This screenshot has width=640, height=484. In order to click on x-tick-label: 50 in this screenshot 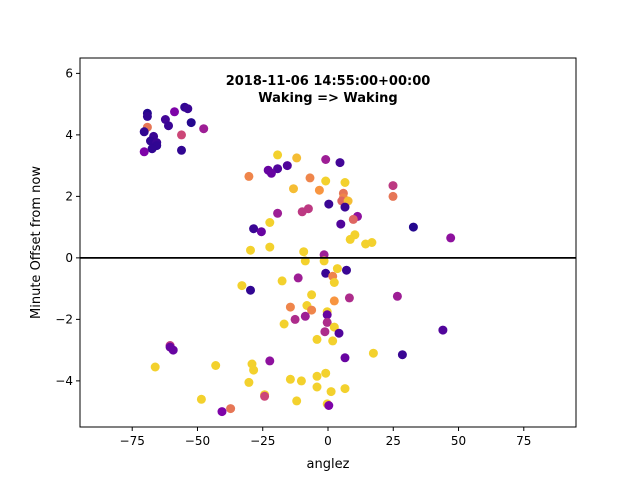, I will do `click(458, 441)`.